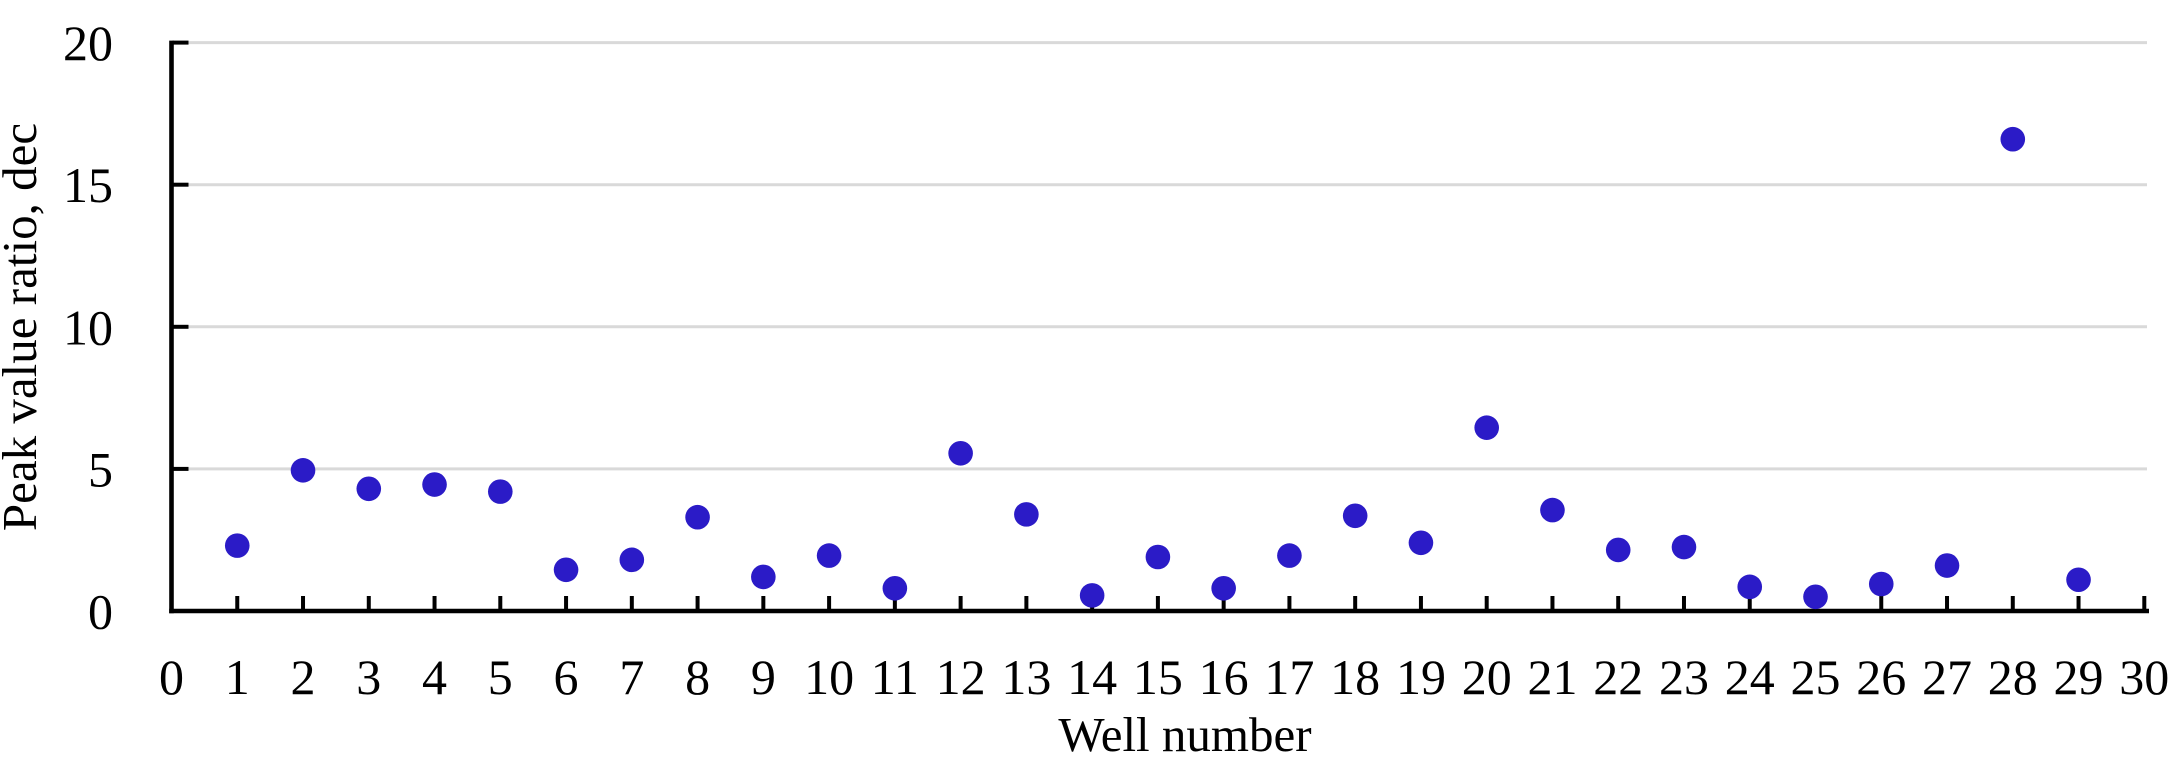 This screenshot has height=763, width=2179. Describe the element at coordinates (1947, 677) in the screenshot. I see `x-tick-label-27: 27` at that location.